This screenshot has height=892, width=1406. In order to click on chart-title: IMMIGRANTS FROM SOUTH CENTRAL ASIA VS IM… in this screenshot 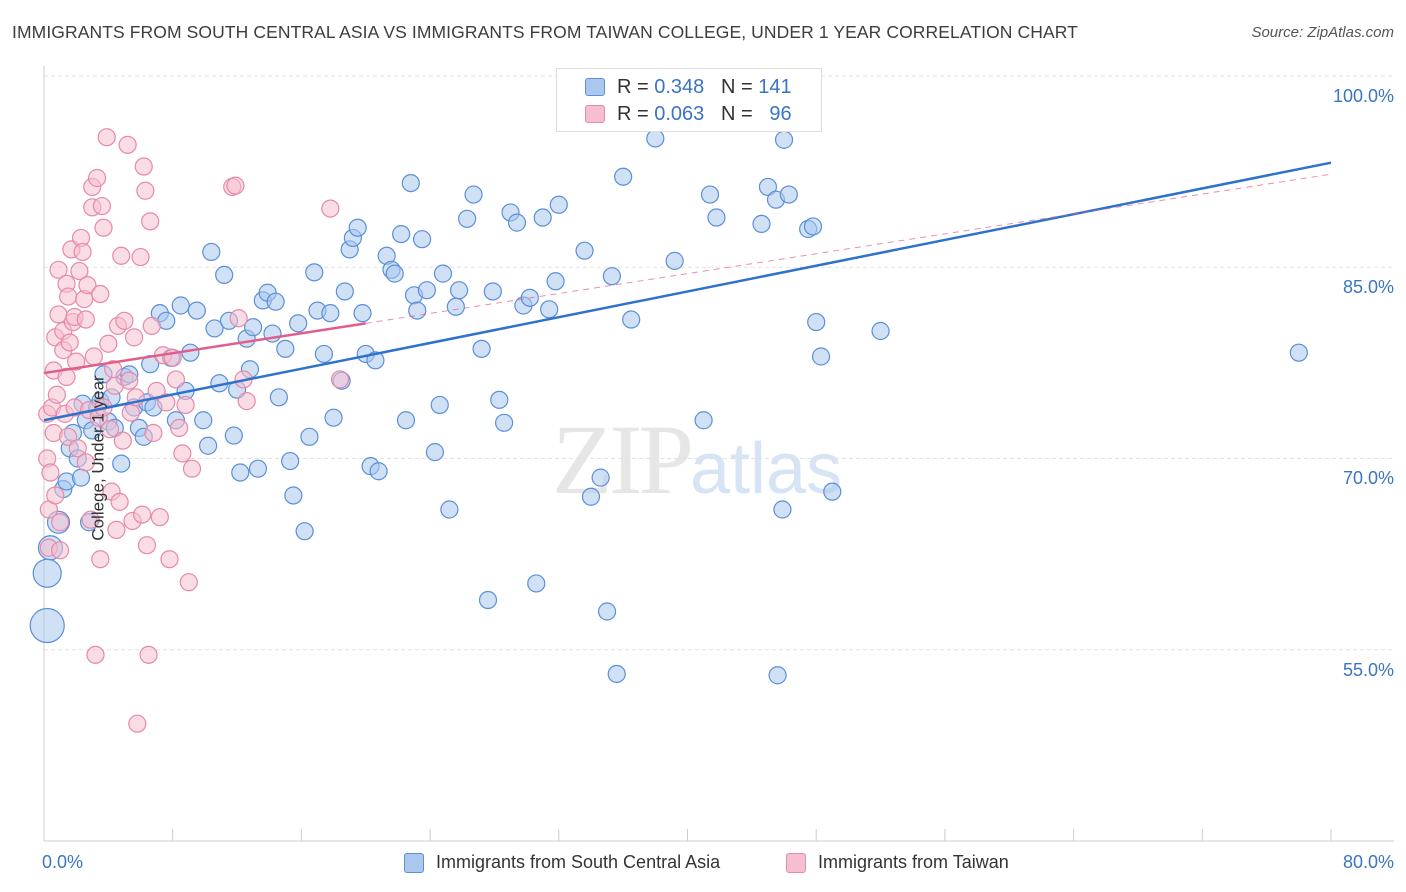, I will do `click(545, 32)`.